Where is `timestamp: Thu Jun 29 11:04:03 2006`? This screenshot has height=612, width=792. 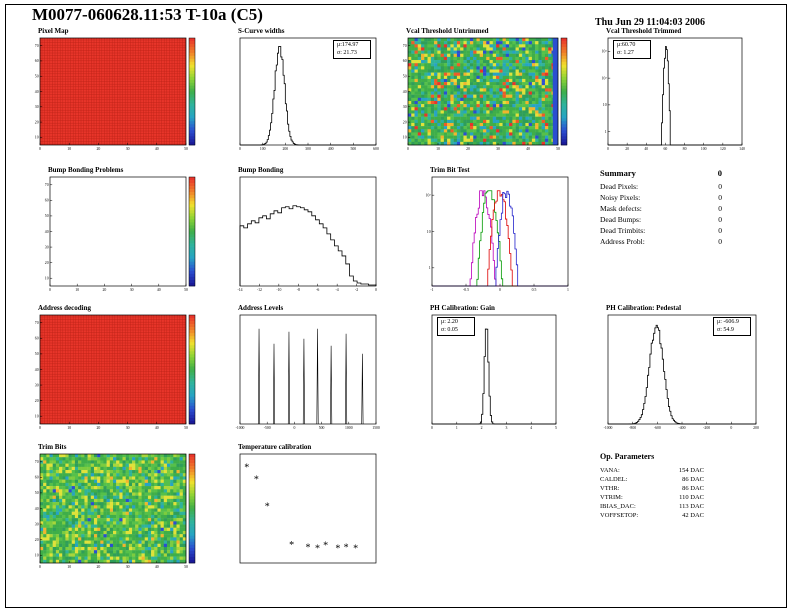
timestamp: Thu Jun 29 11:04:03 2006 is located at coordinates (650, 22).